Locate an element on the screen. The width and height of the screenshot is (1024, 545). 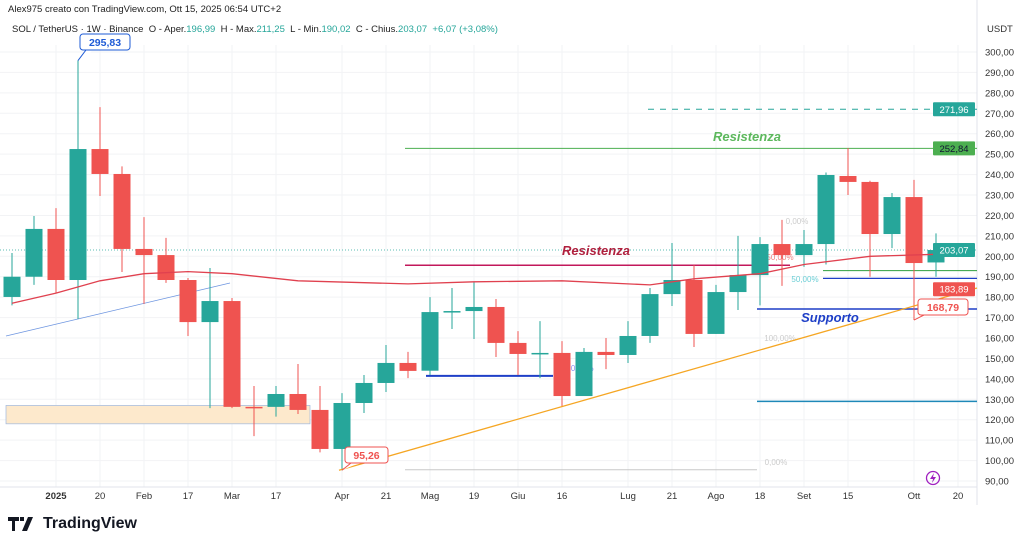
x-tick-label: Mag is located at coordinates (430, 496).